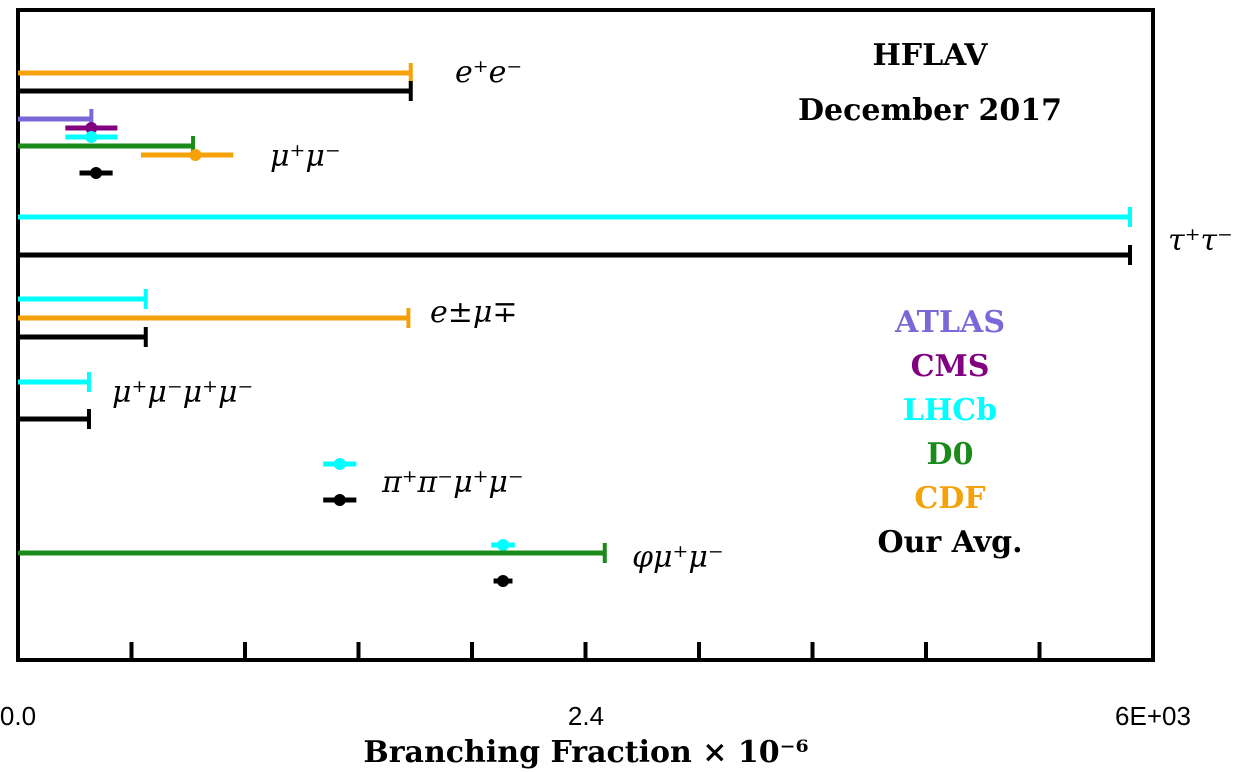  I want to click on x-axis-label: Branching Fraction × 10⁻⁶, so click(585, 752).